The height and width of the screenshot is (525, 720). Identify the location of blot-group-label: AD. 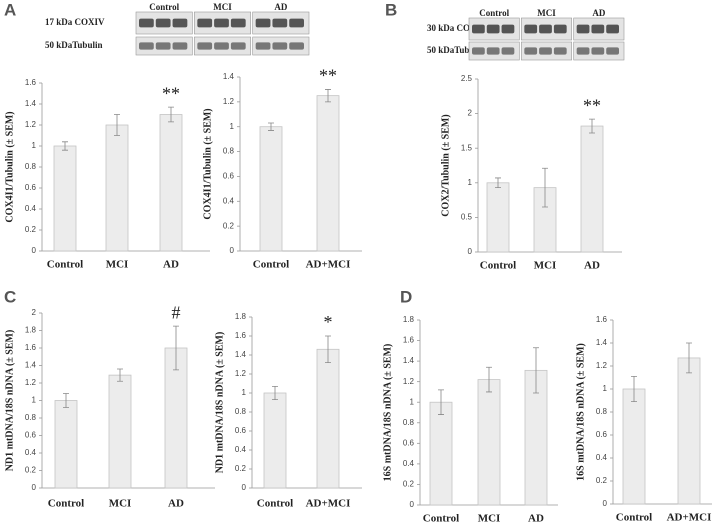
(280, 7).